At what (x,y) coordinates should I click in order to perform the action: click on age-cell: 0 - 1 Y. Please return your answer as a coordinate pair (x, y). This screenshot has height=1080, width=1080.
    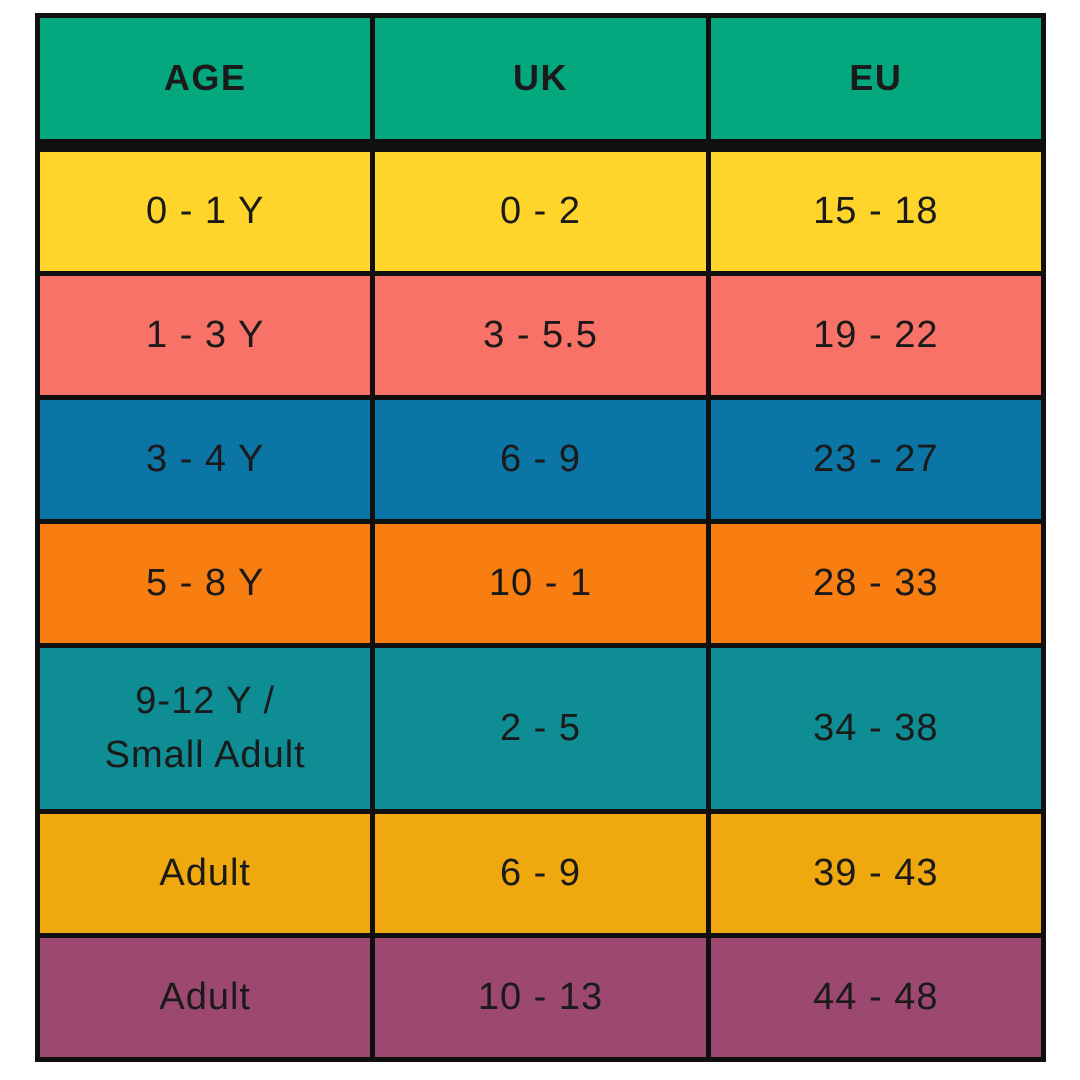
    Looking at the image, I should click on (205, 210).